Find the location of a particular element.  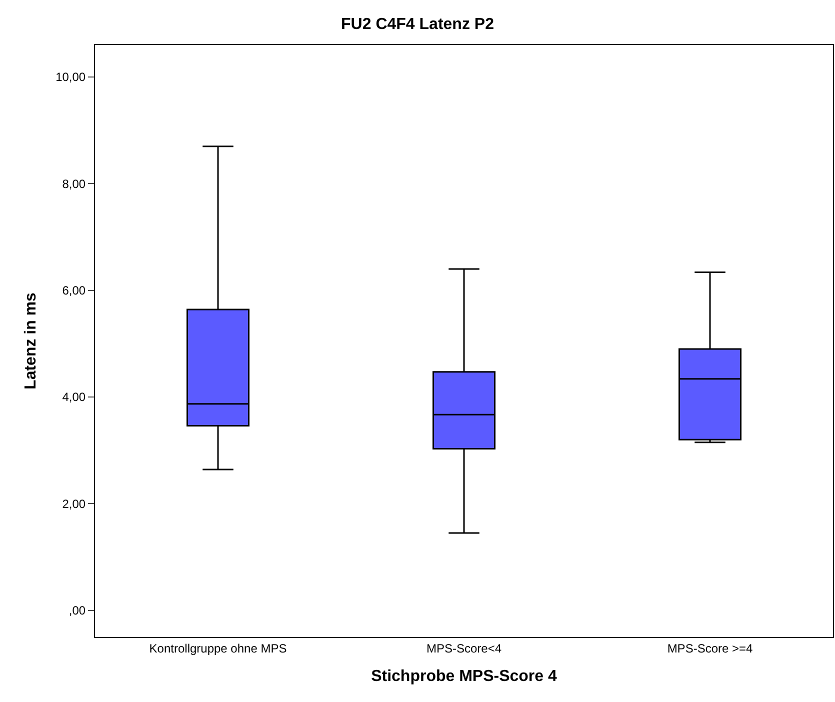

y-tick-label: 8,00 is located at coordinates (74, 183).